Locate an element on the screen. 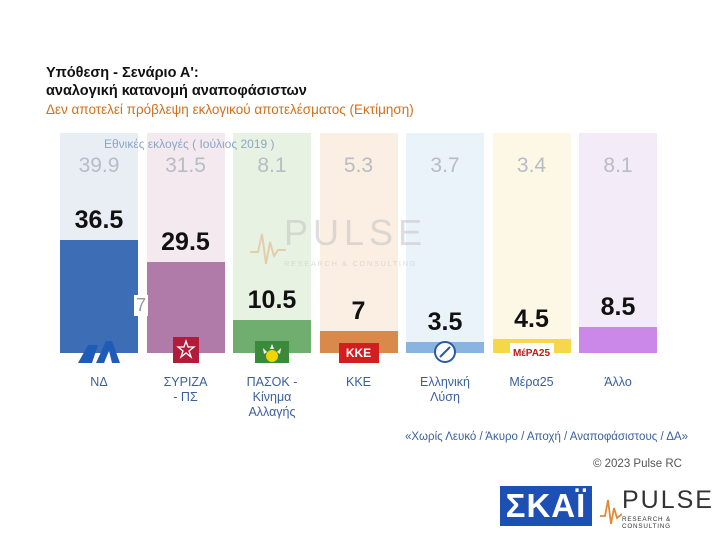 The image size is (720, 540). previous-election-caption: Εθνικές εκλογές ( Ιούλιος 2019 ) is located at coordinates (189, 144).